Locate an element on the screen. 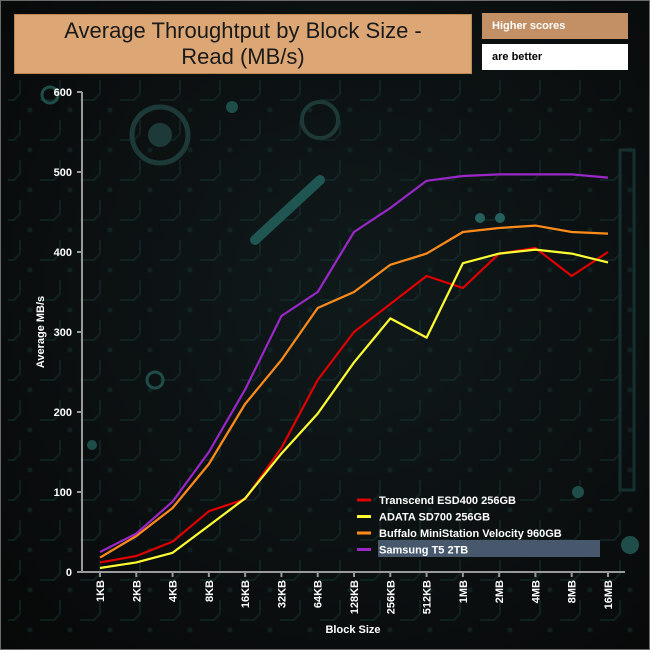 This screenshot has height=650, width=650. x-tick-label: 64KB is located at coordinates (319, 594).